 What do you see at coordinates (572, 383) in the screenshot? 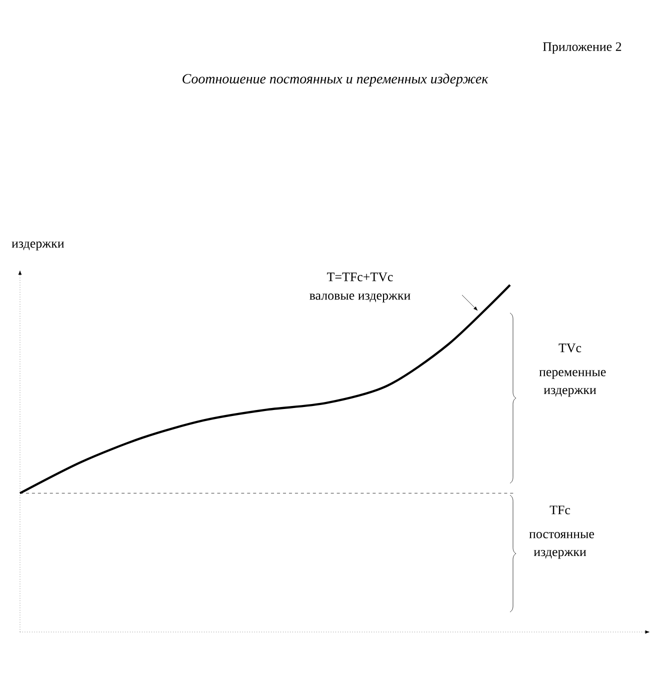
I see `text: переменные издержки` at bounding box center [572, 383].